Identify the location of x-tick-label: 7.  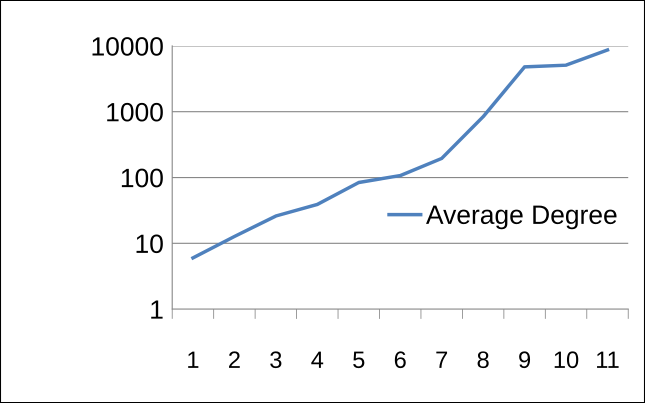
(442, 360).